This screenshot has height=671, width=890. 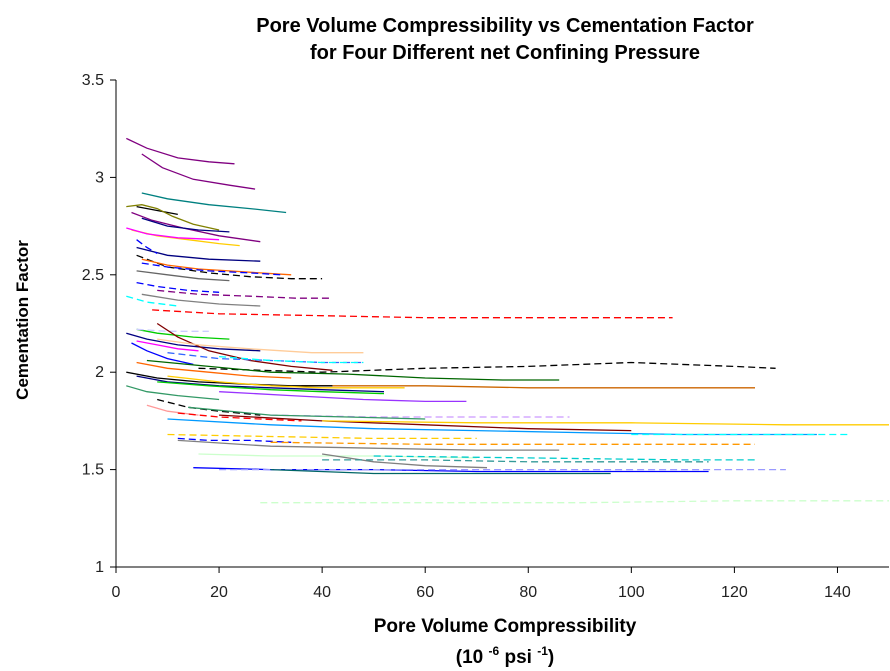 What do you see at coordinates (472, 657) in the screenshot?
I see `x-unit-open: (10` at bounding box center [472, 657].